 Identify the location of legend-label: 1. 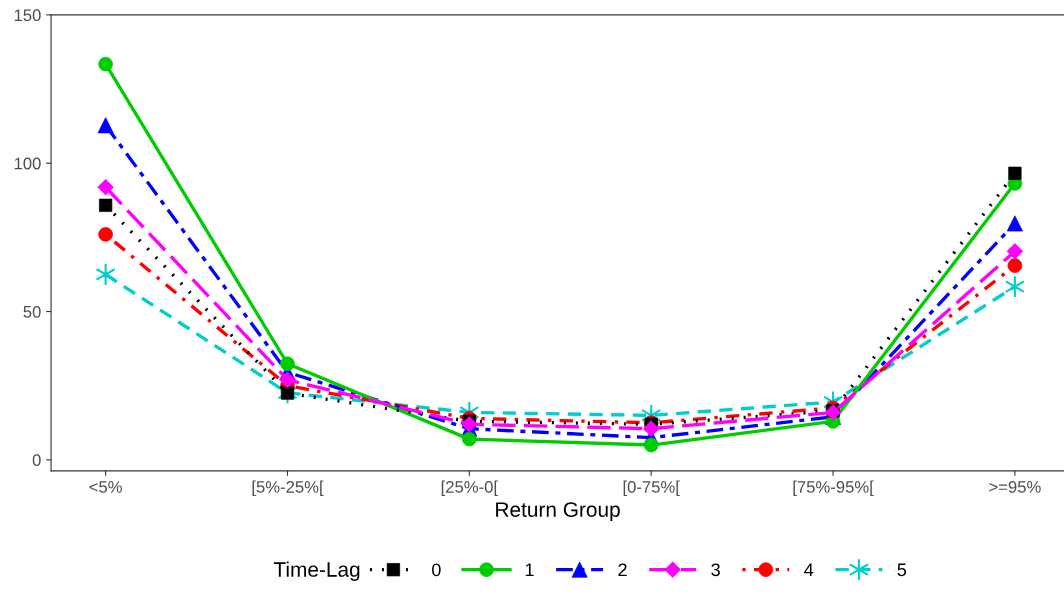
(529, 569).